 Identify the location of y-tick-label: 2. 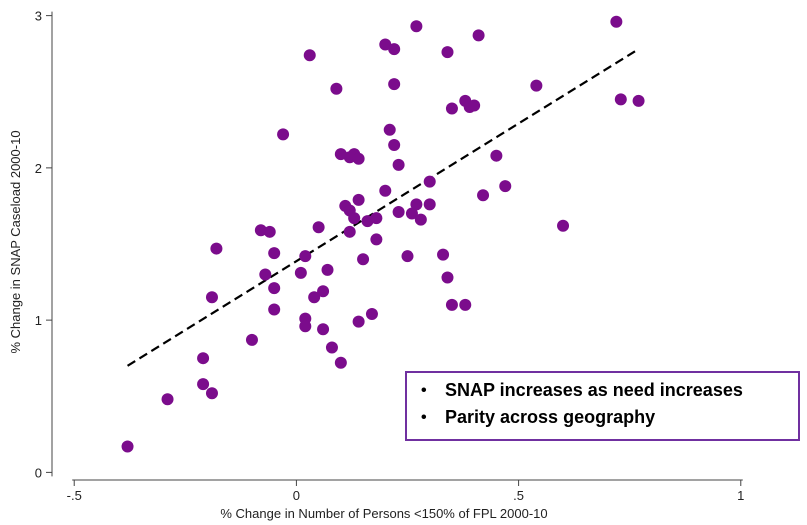
(38, 168).